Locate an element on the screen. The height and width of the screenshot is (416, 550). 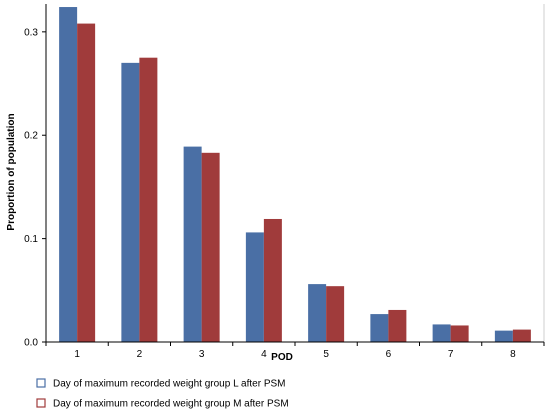
x-tick-label: 5 is located at coordinates (326, 354).